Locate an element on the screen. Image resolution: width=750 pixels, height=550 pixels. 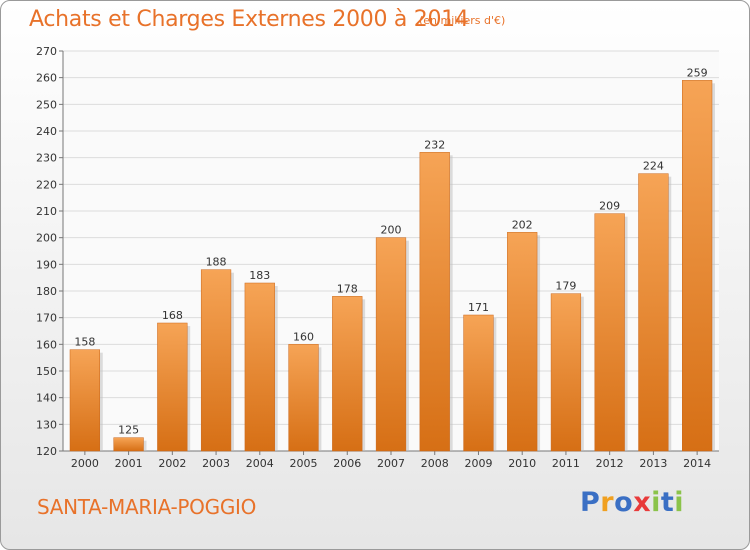
chart-subtitle: (en milliers d'€) is located at coordinates (462, 20).